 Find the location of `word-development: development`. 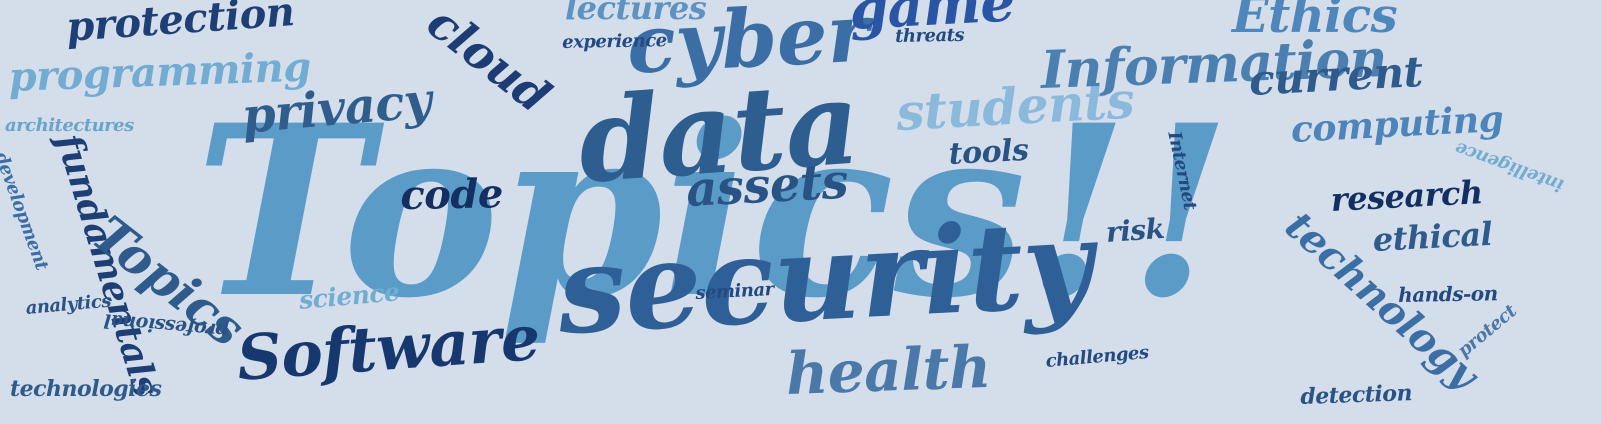

word-development: development is located at coordinates (26, 211).